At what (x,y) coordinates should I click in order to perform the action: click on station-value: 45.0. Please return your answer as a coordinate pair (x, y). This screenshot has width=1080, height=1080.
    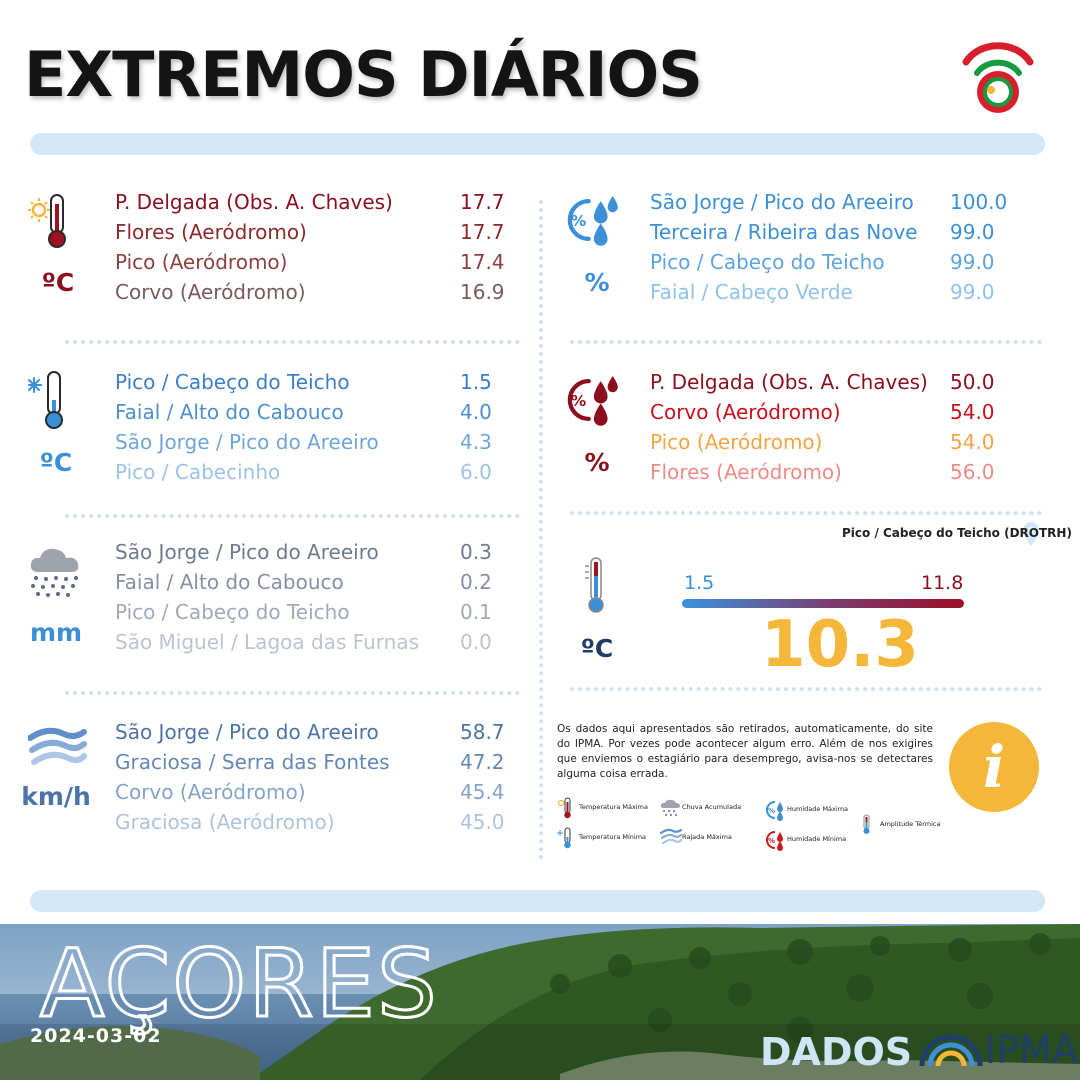
    Looking at the image, I should click on (482, 822).